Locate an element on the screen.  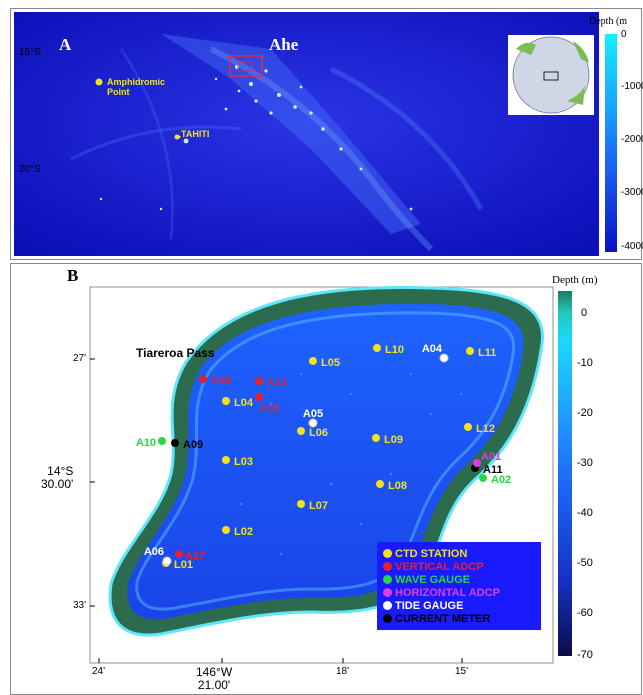
station-label-a02: A02 is located at coordinates (501, 480).